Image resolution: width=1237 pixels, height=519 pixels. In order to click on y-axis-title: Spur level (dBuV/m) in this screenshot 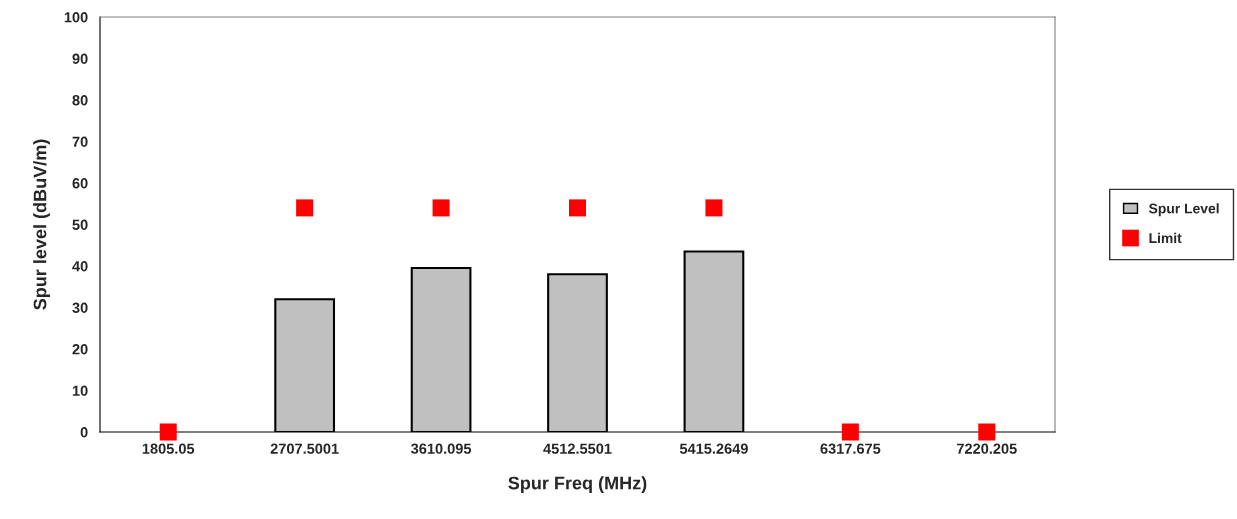, I will do `click(41, 224)`.